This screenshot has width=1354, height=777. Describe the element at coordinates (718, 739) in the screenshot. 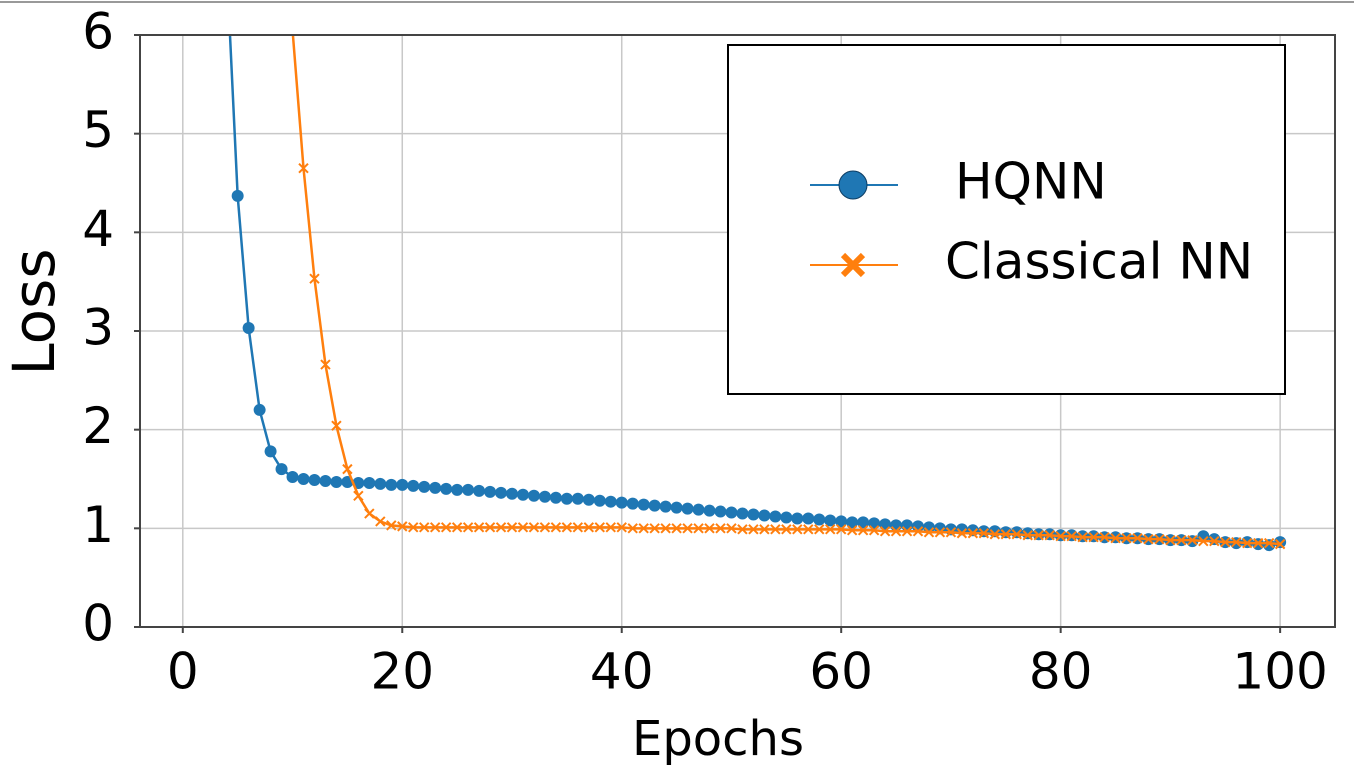

I see `x-axis-label: Epochs` at that location.